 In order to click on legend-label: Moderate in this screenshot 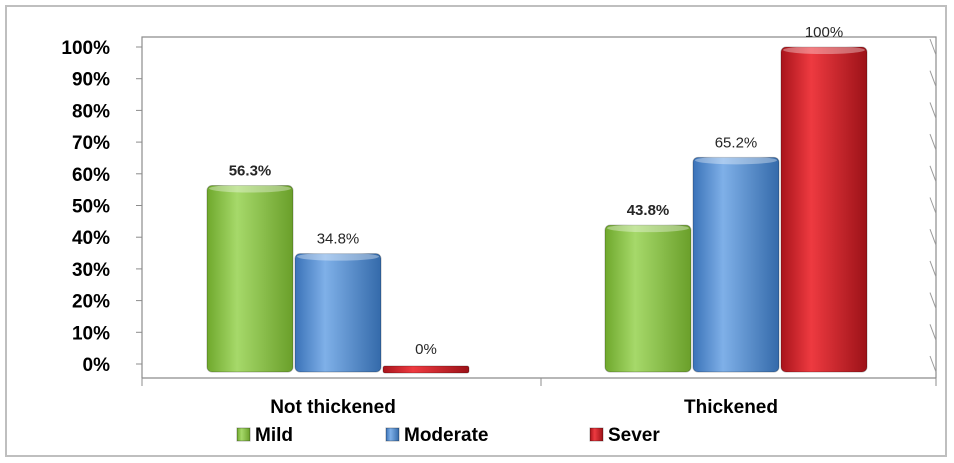, I will do `click(446, 435)`.